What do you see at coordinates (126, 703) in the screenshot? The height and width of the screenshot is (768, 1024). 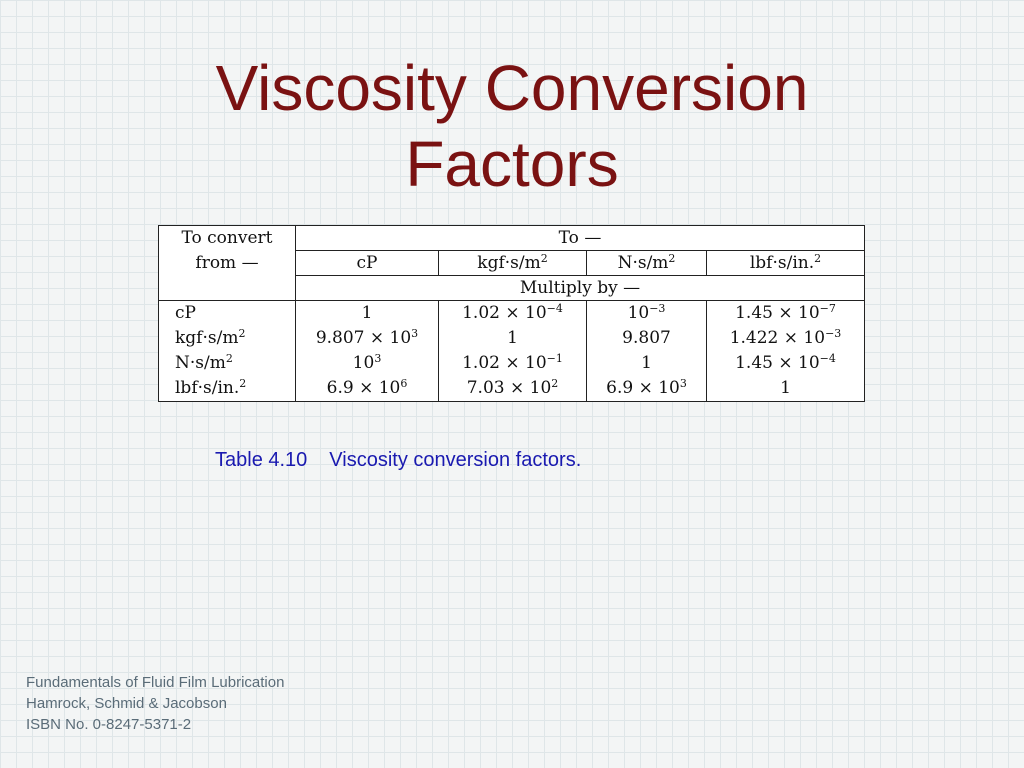 I see `footer-authors: Hamrock, Schmid & Jacobson` at bounding box center [126, 703].